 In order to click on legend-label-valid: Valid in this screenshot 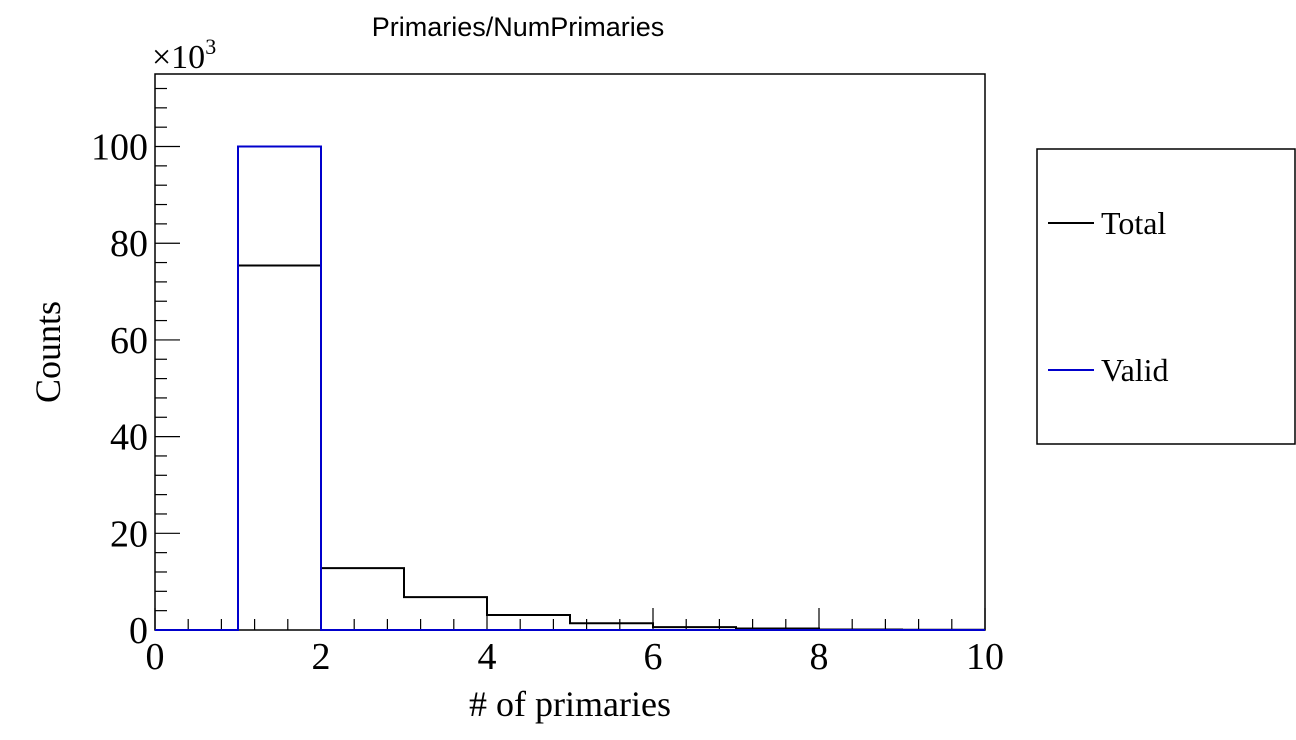, I will do `click(1135, 370)`.